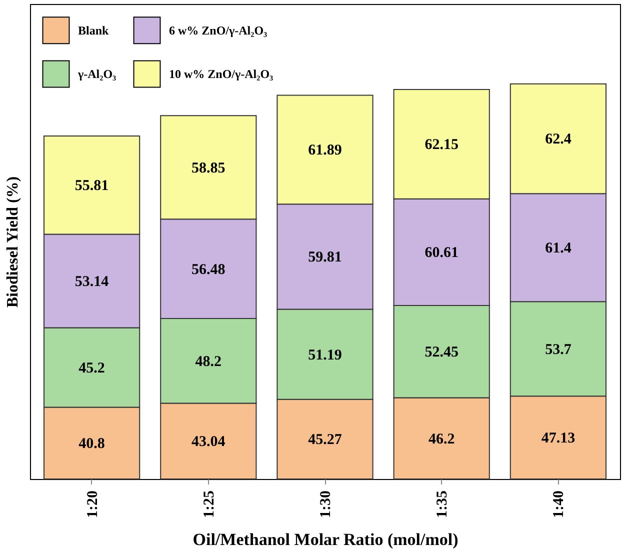 Image resolution: width=626 pixels, height=552 pixels. I want to click on data-label: 58.85, so click(209, 168).